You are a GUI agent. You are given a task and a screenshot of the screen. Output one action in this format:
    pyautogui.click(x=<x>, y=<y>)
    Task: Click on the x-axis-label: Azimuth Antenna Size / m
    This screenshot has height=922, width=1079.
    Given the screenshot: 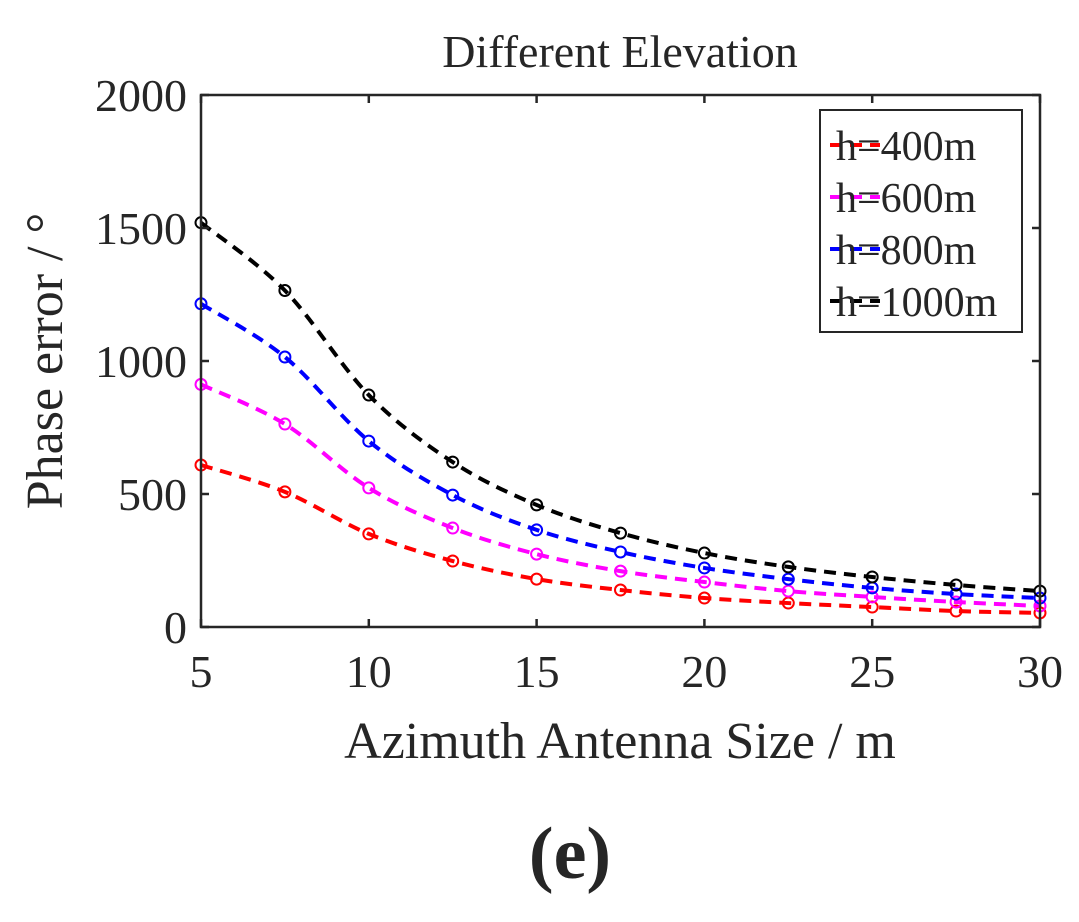 What is the action you would take?
    pyautogui.click(x=620, y=741)
    